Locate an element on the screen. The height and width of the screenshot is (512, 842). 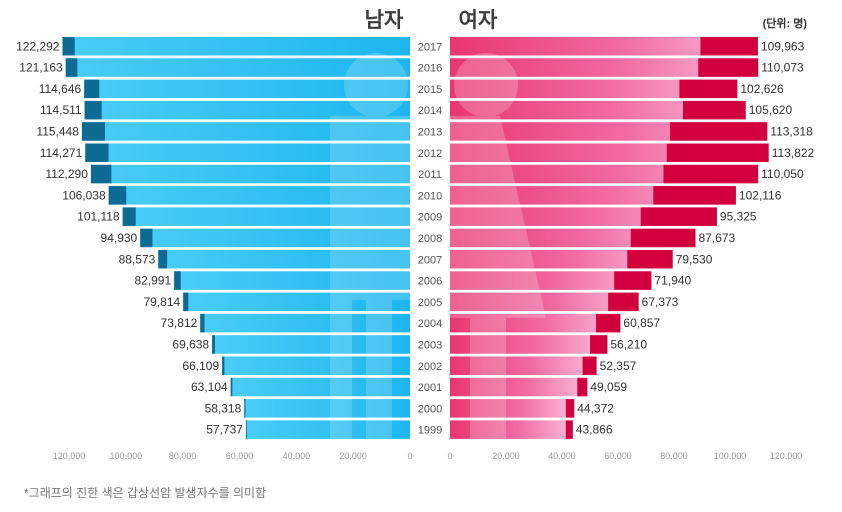
female-thyroid-bar-2007 is located at coordinates (650, 259).